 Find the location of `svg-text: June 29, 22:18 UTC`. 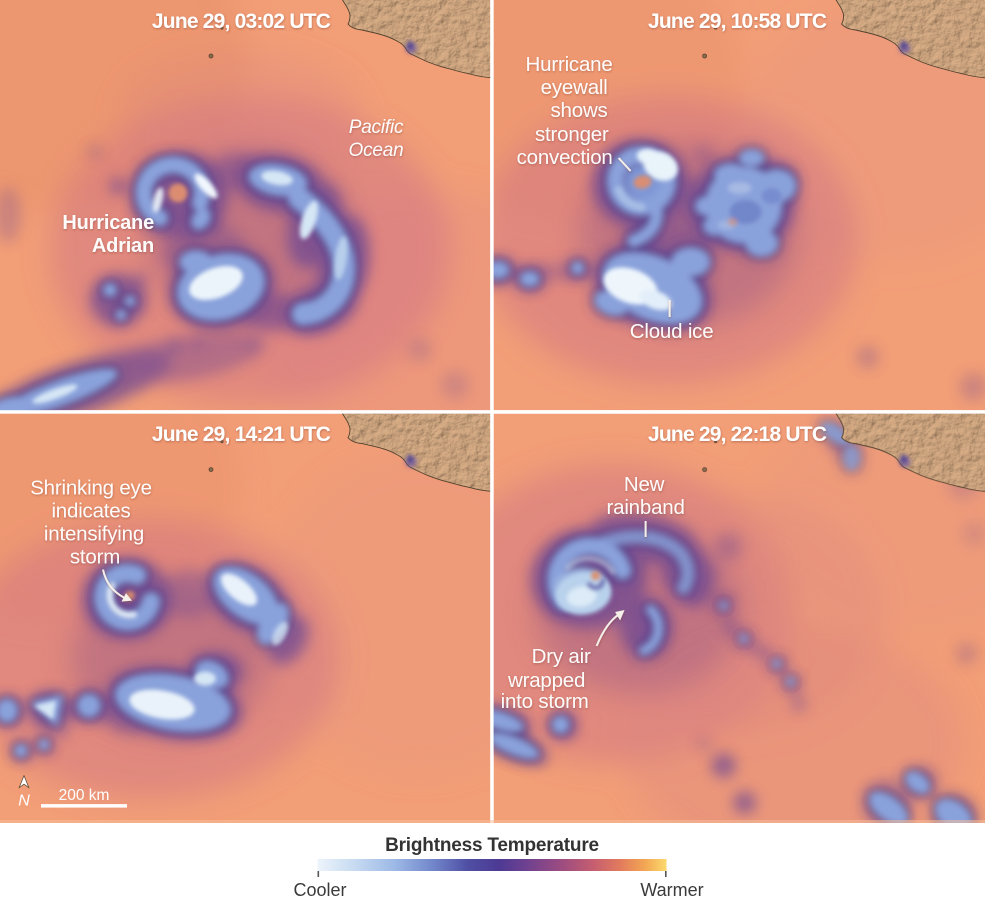

svg-text: June 29, 22:18 UTC is located at coordinates (737, 434).